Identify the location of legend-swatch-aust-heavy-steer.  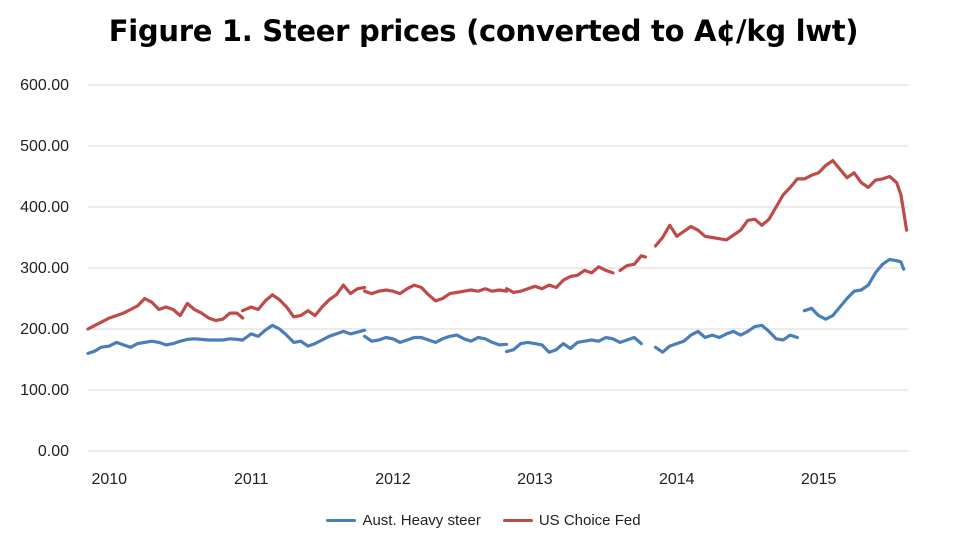
(341, 520).